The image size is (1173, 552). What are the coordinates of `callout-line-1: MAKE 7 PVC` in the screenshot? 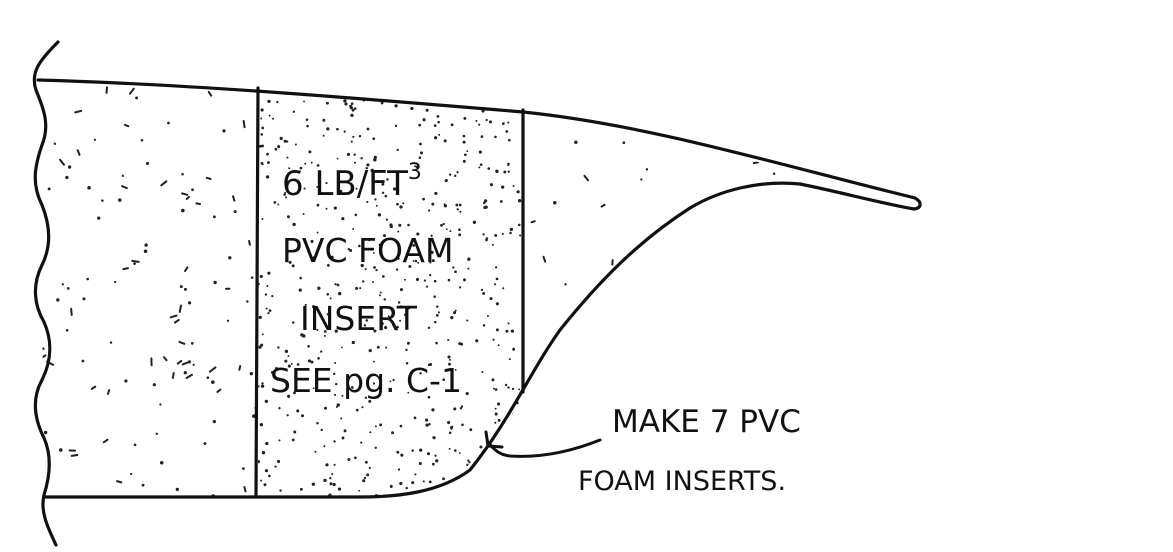 It's located at (706, 422).